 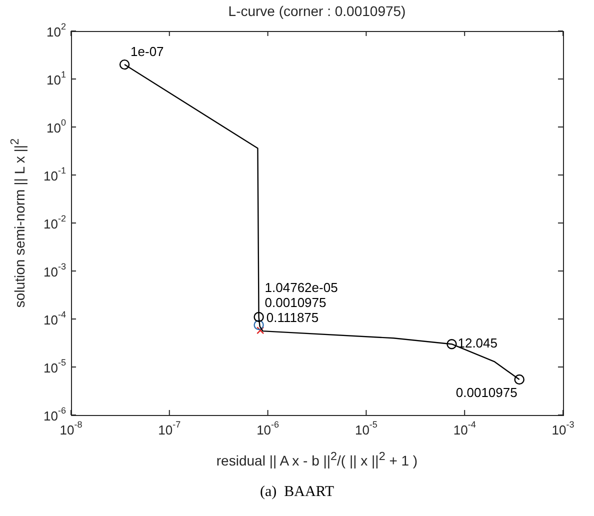 I want to click on text: (a) BAART, so click(x=297, y=492).